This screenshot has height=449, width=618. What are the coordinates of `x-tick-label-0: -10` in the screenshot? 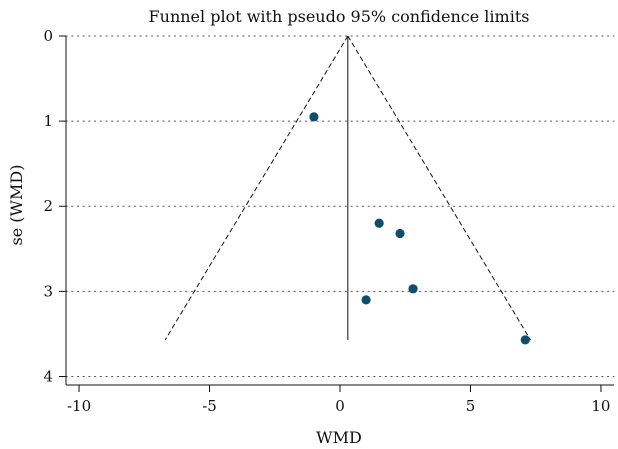 It's located at (79, 406).